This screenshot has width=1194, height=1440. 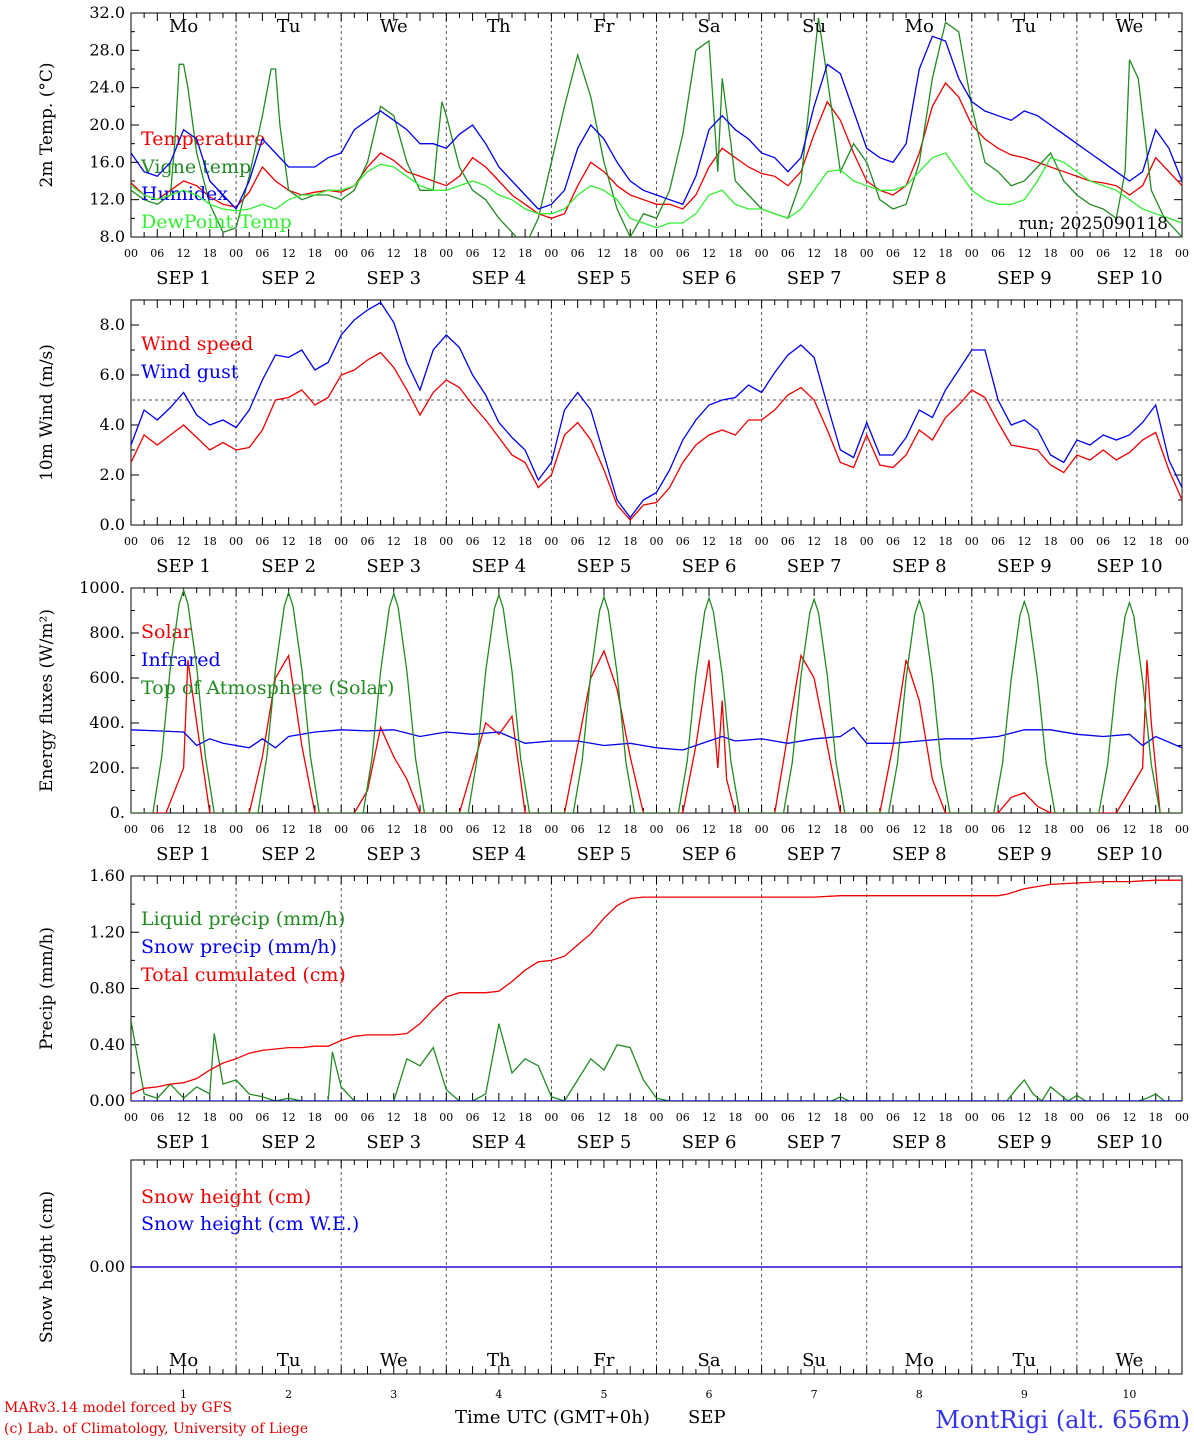 I want to click on series-line-temperature, so click(x=656, y=150).